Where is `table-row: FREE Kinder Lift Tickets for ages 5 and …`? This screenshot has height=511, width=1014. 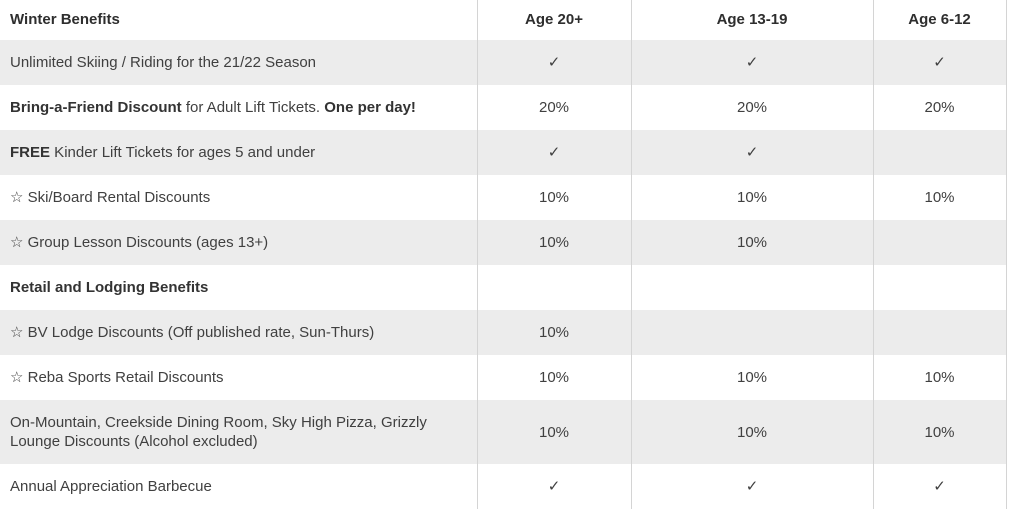
table-row: FREE Kinder Lift Tickets for ages 5 and … is located at coordinates (503, 152).